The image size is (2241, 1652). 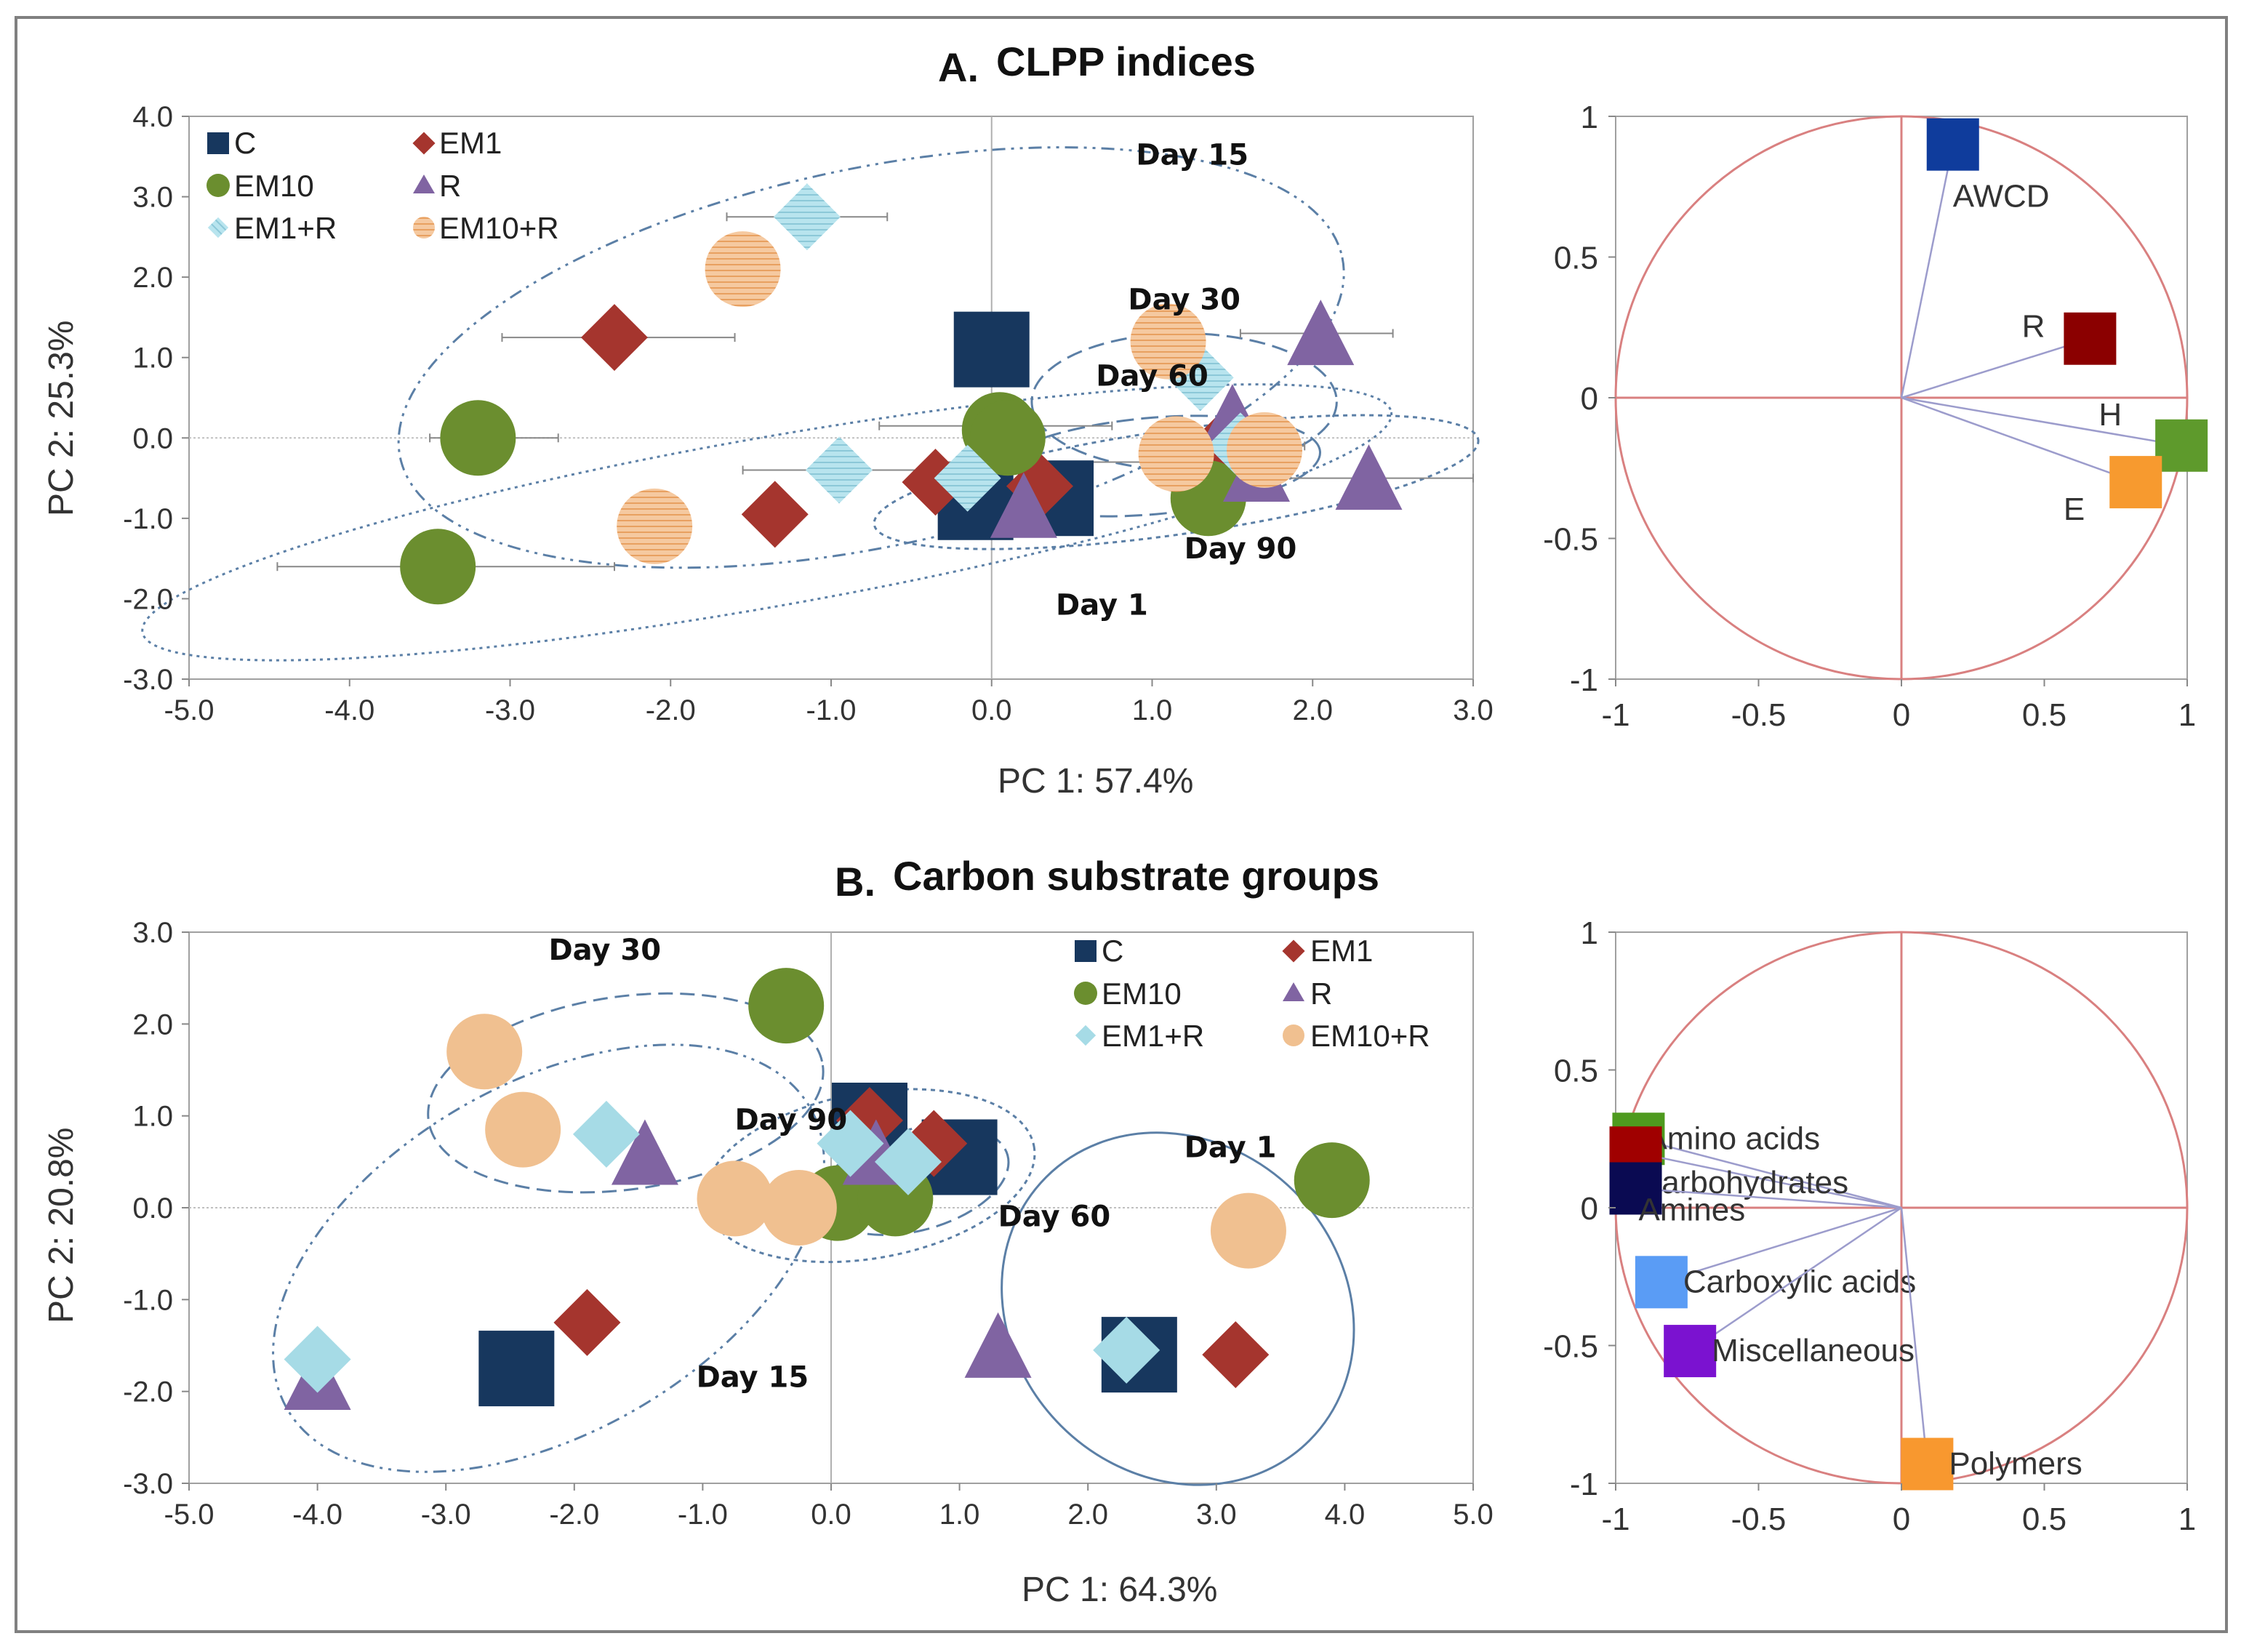 What do you see at coordinates (1086, 951) in the screenshot?
I see `legend-marker-c` at bounding box center [1086, 951].